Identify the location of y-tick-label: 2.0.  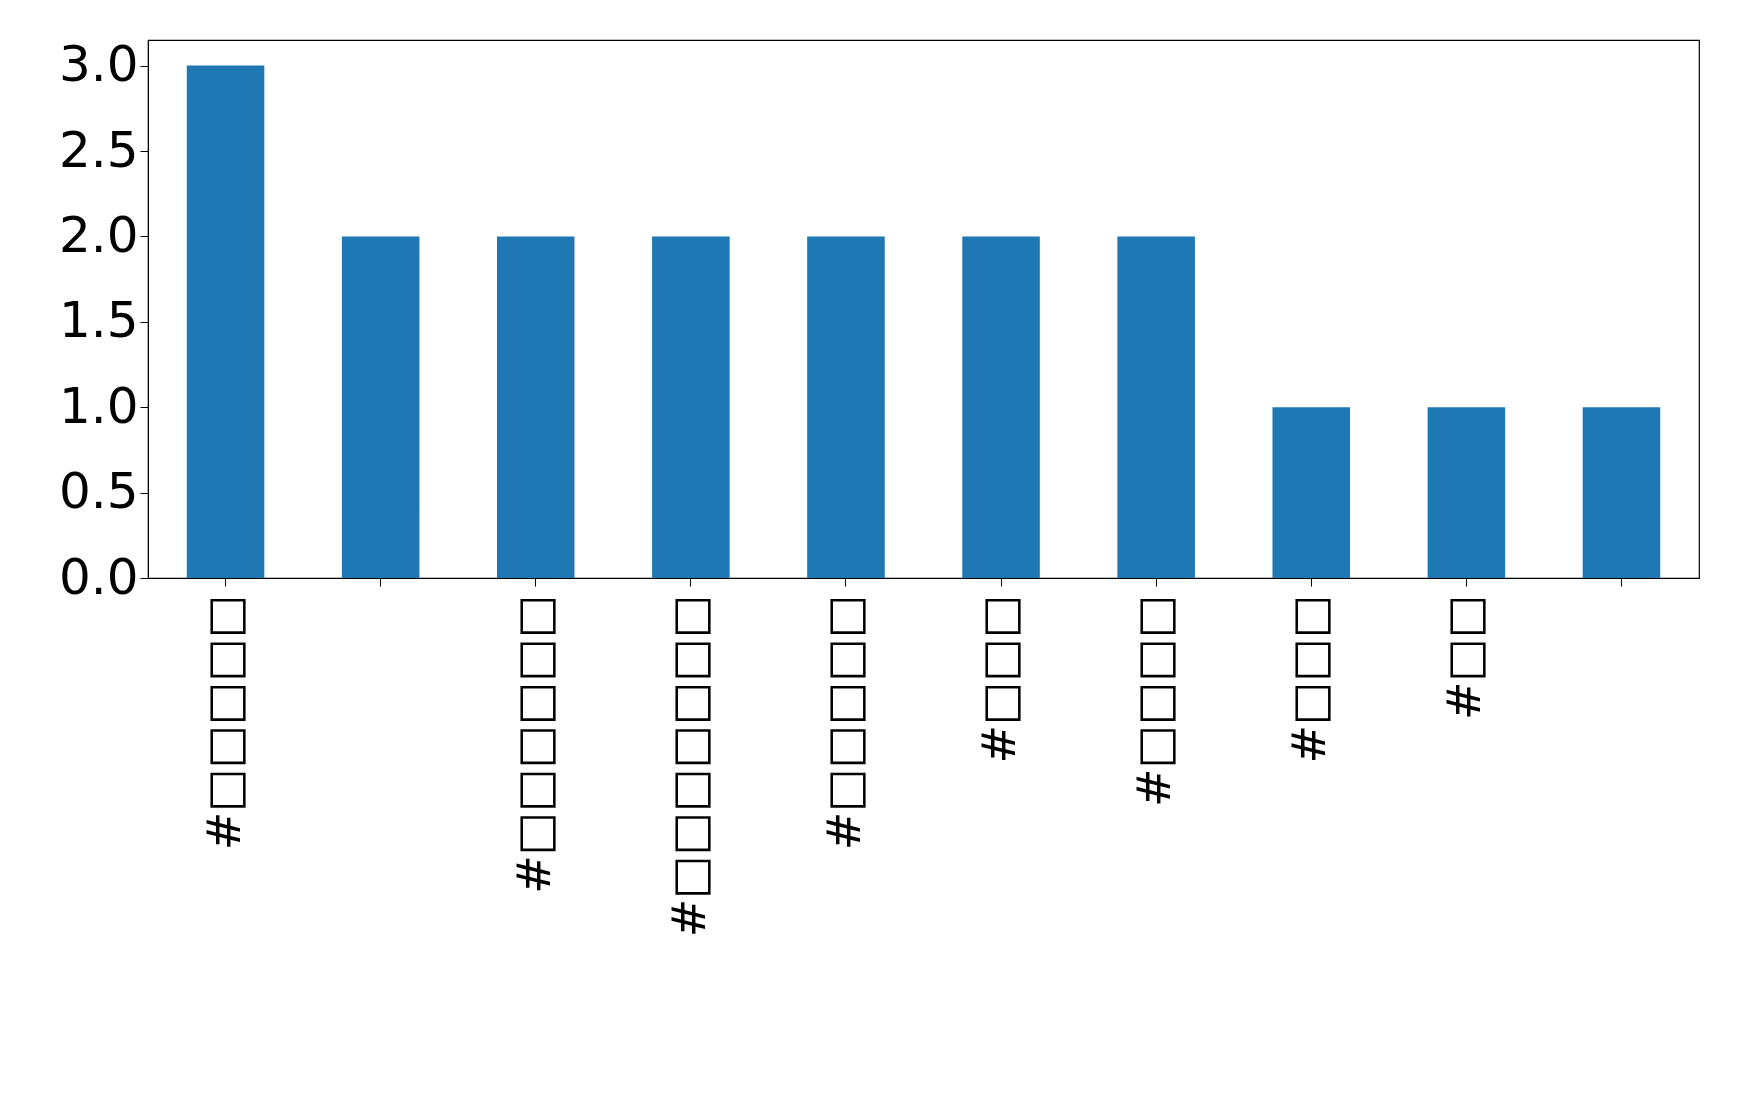
(98, 234).